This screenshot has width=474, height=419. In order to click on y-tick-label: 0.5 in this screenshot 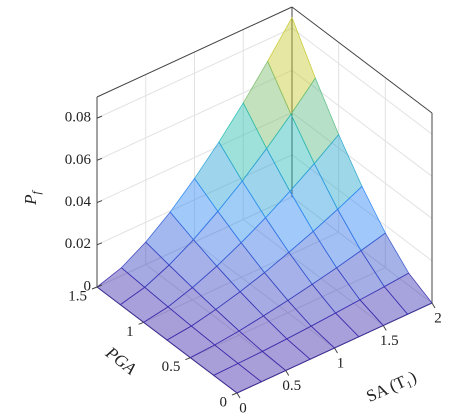, I will do `click(171, 367)`.